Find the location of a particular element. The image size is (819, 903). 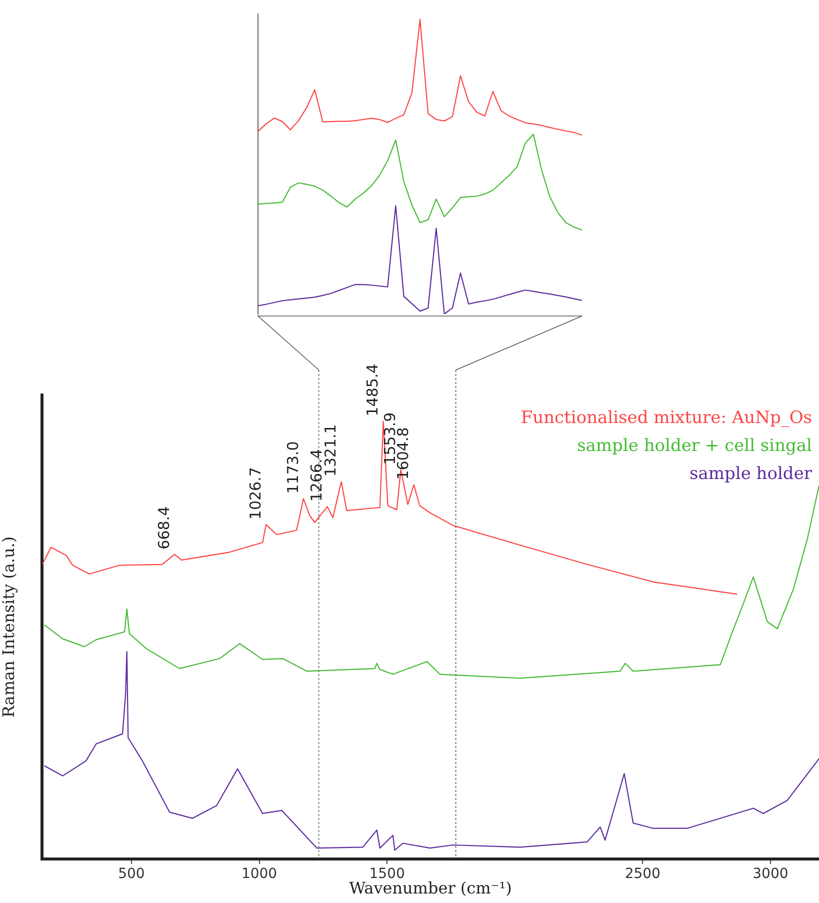

annotation: 1026.7 is located at coordinates (255, 493).